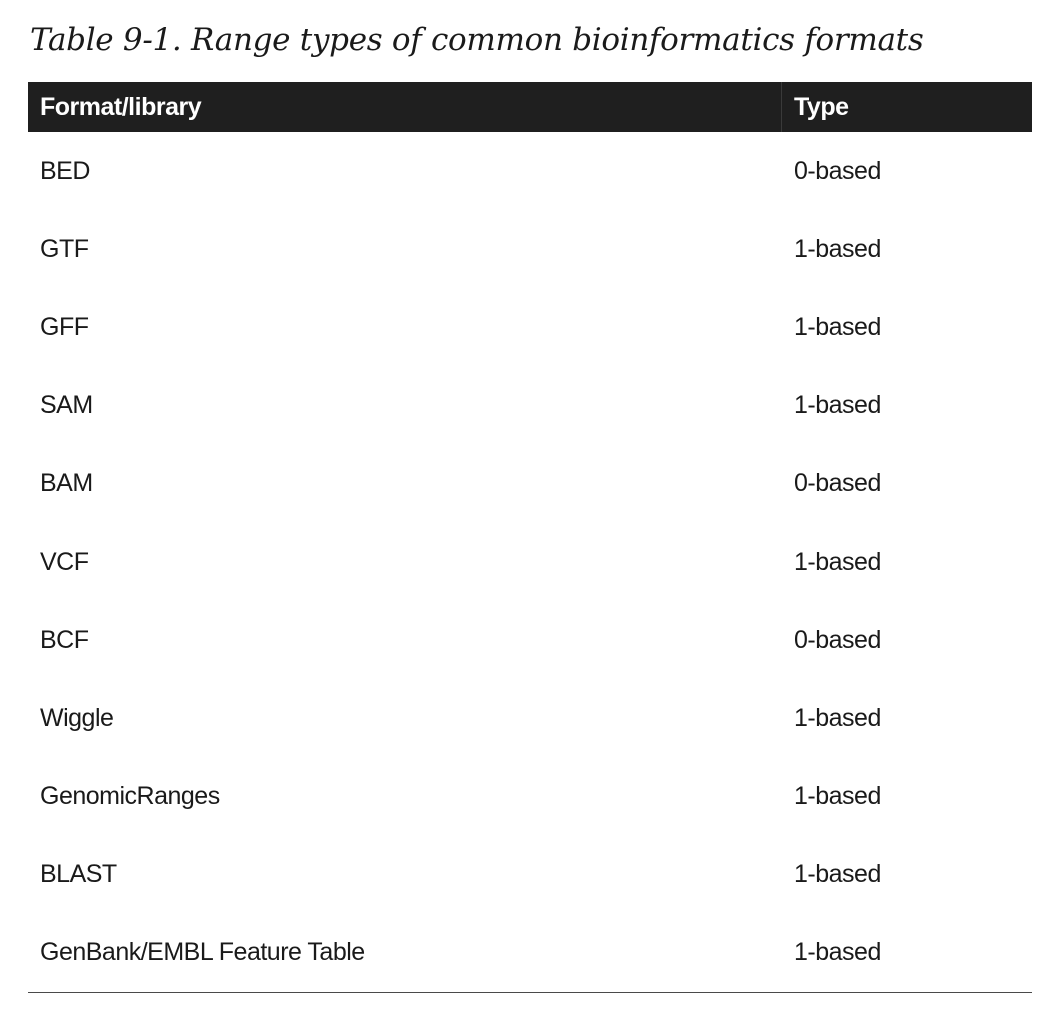  I want to click on format-cell: GTF, so click(64, 248).